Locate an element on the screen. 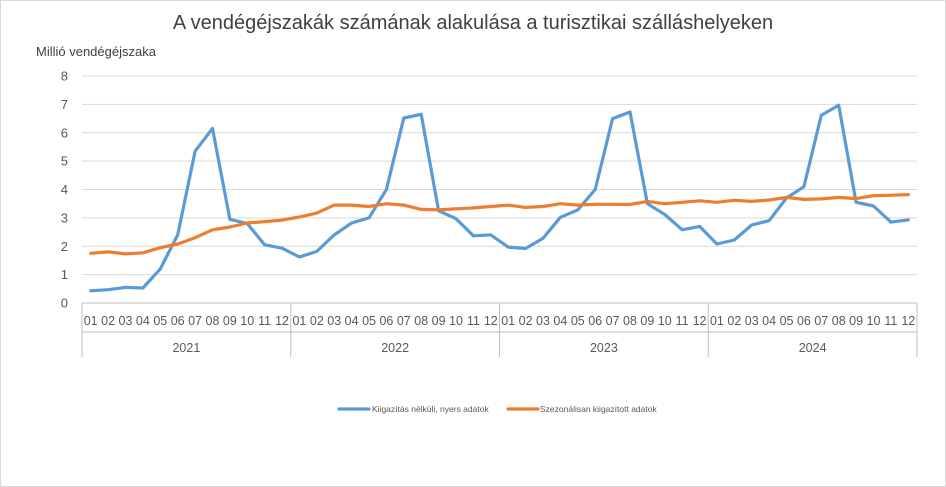 The height and width of the screenshot is (487, 946). legend-label: Szezonálisan kiigazított adatok is located at coordinates (598, 409).